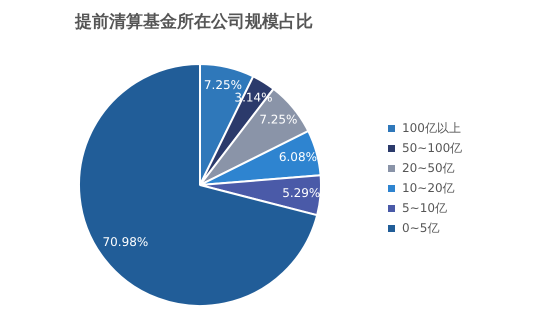 The height and width of the screenshot is (330, 550). I want to click on legend-label: 50~100亿, so click(432, 148).